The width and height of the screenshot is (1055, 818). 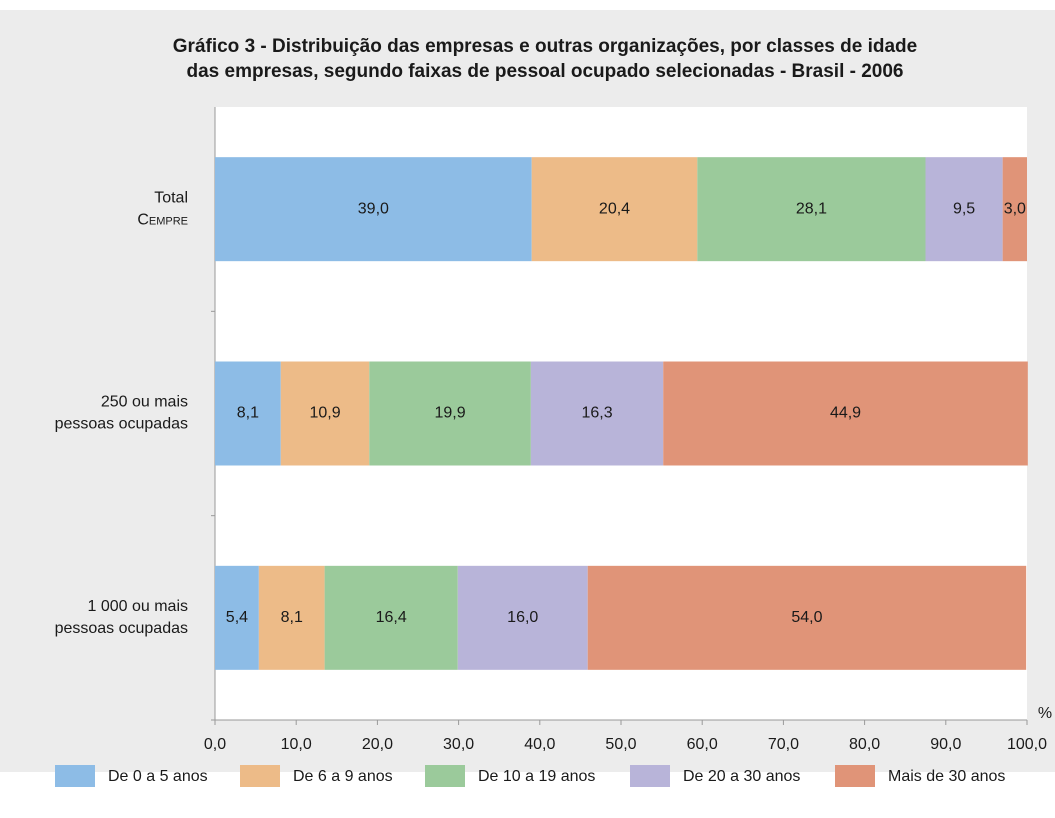 What do you see at coordinates (1045, 713) in the screenshot?
I see `x-axis-label: %` at bounding box center [1045, 713].